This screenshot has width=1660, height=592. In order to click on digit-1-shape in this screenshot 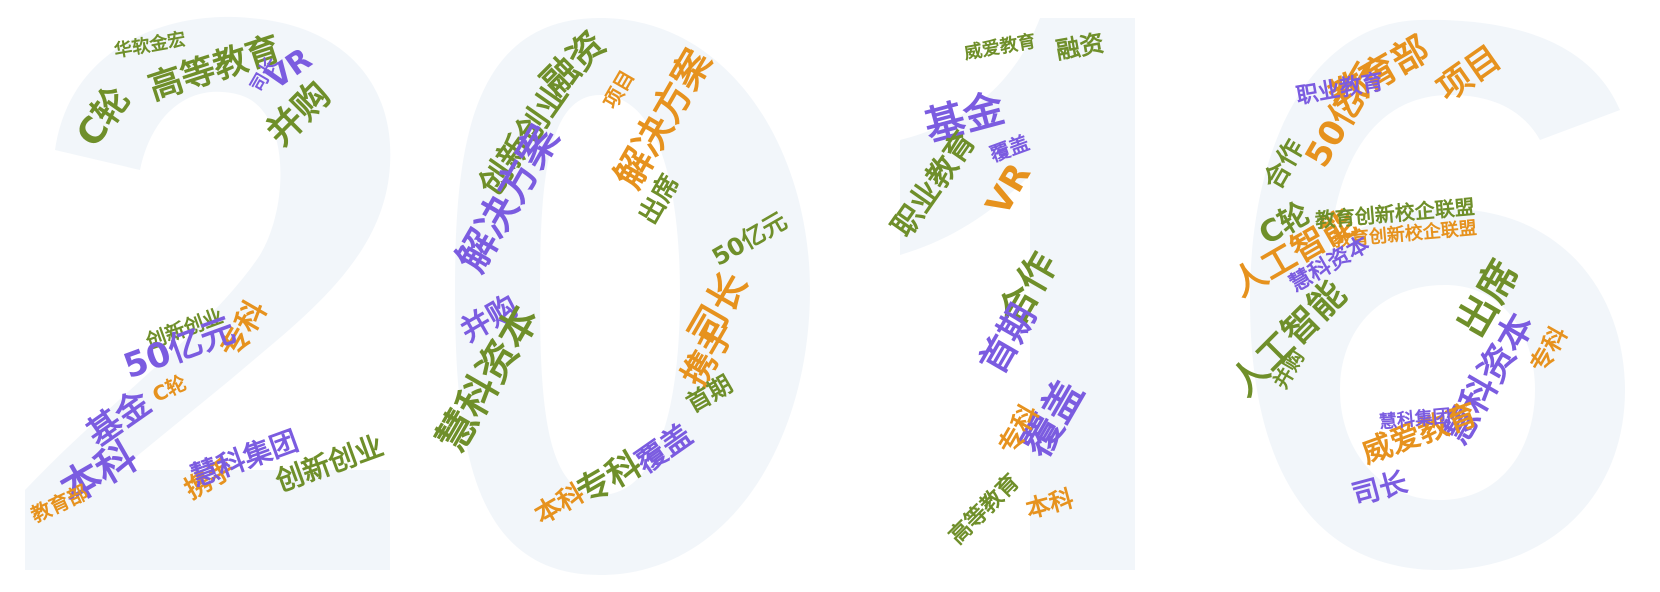, I will do `click(1017, 294)`.